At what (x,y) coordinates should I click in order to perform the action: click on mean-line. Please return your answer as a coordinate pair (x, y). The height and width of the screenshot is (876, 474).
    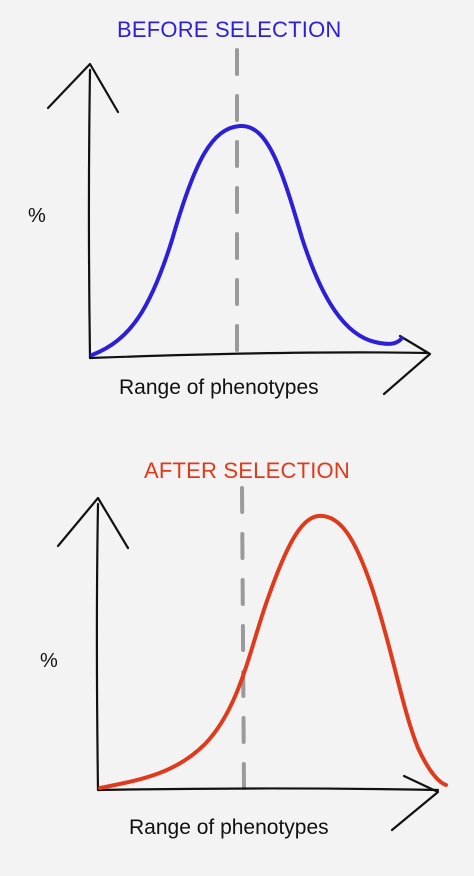
    Looking at the image, I should click on (243, 639).